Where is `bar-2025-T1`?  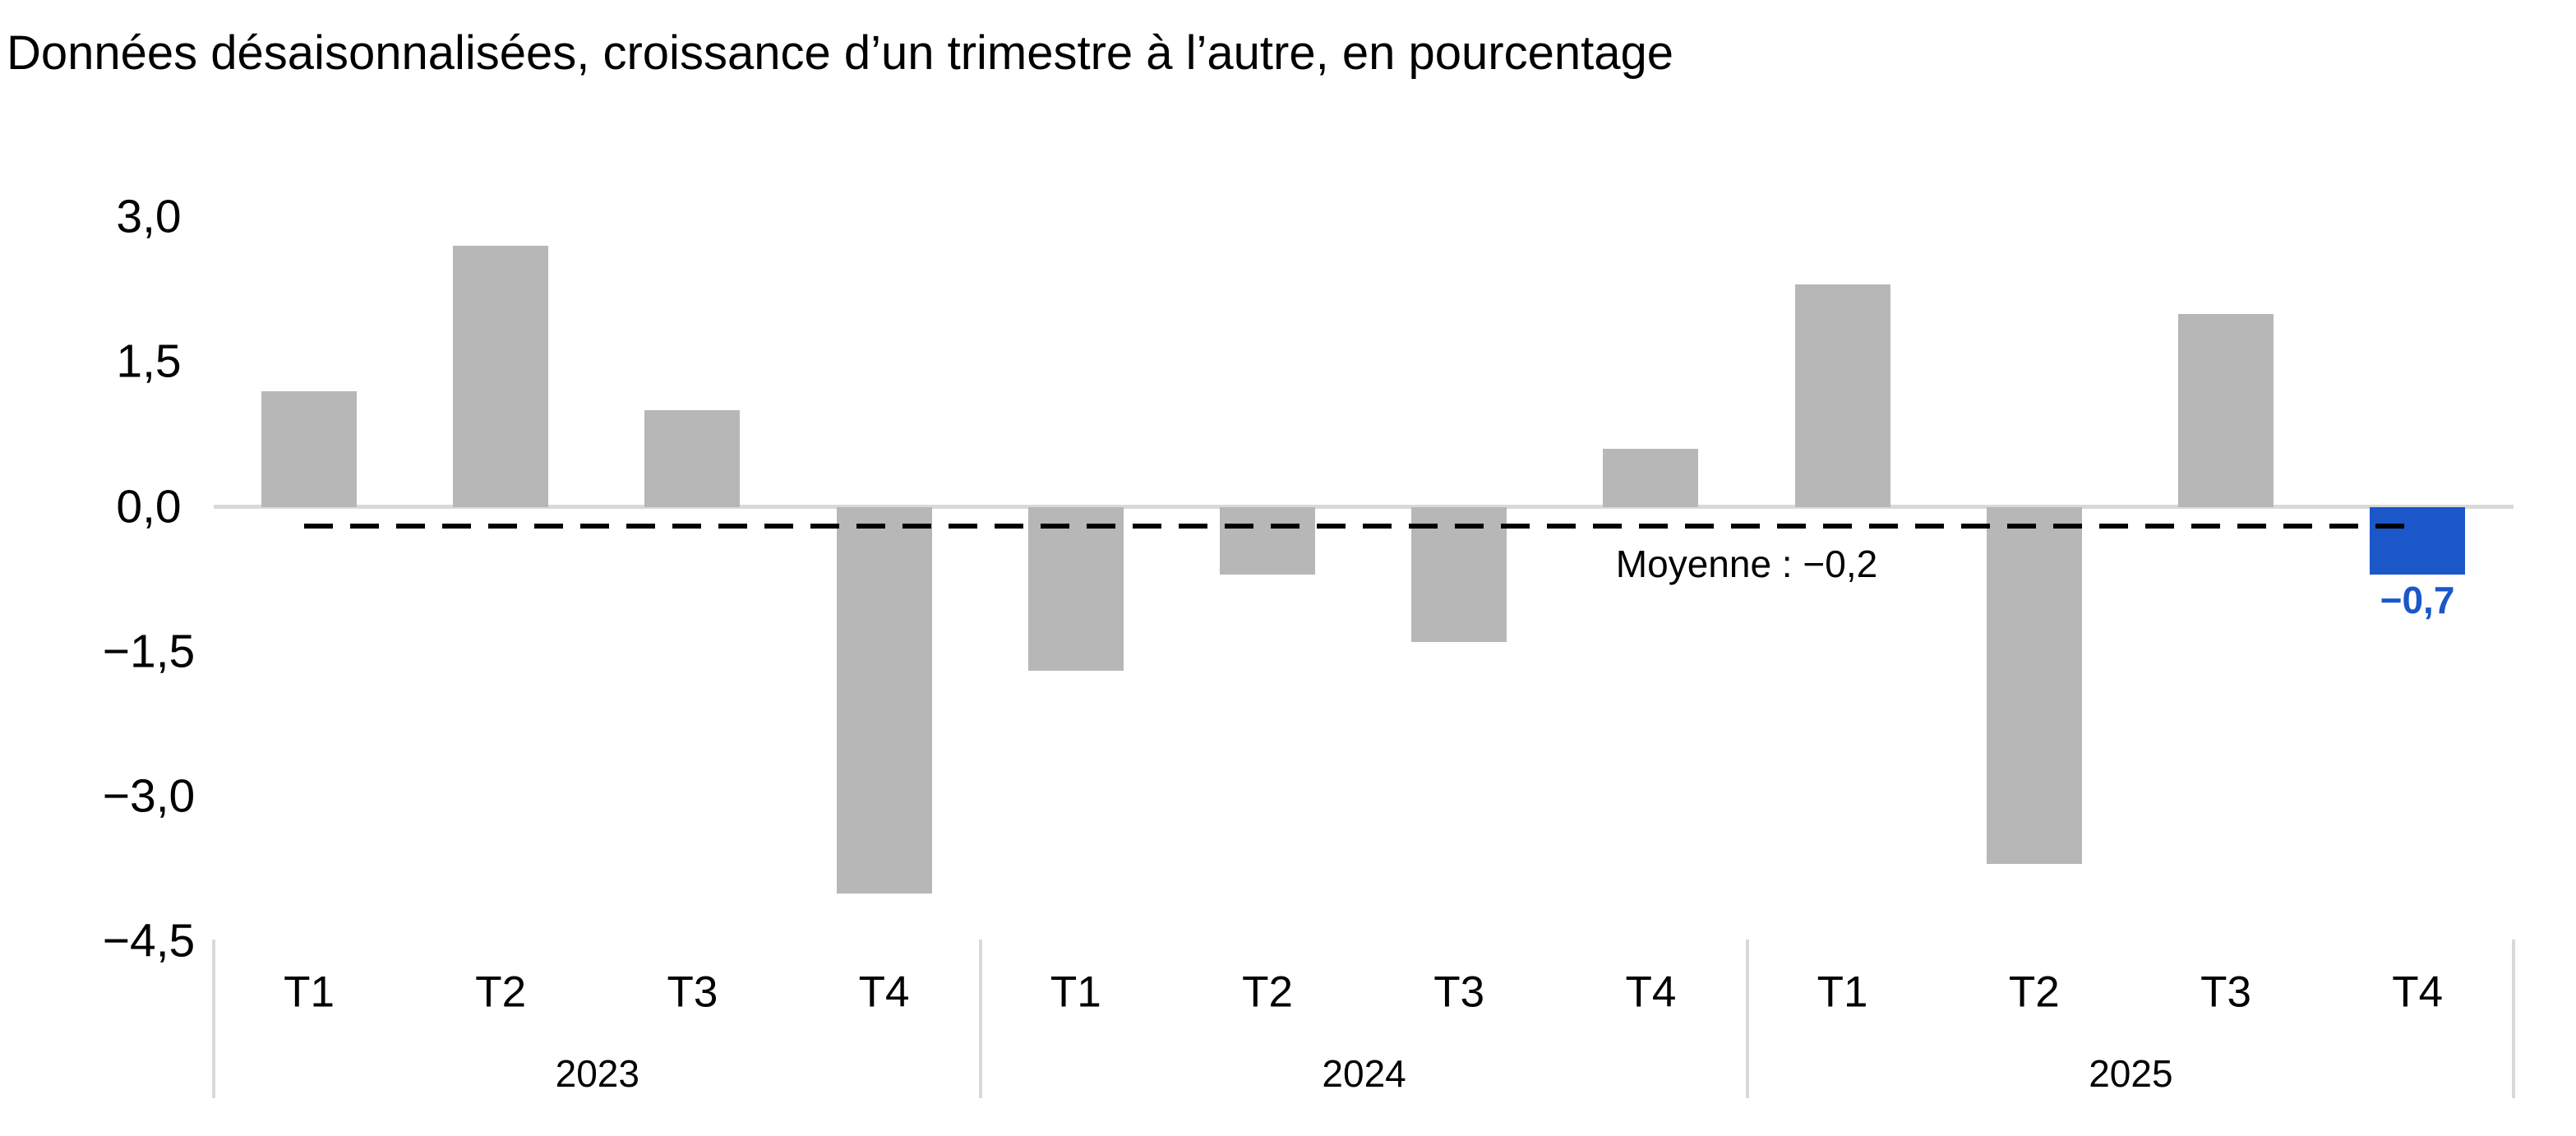 bar-2025-T1 is located at coordinates (1842, 395).